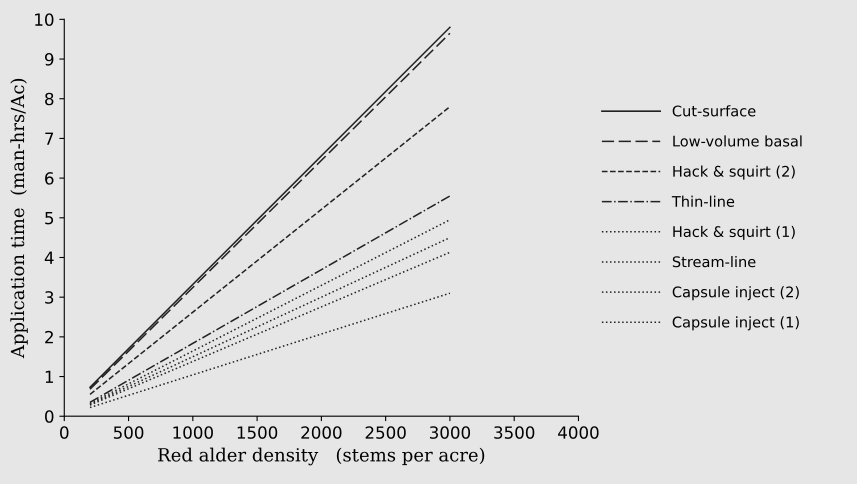 This screenshot has width=857, height=484. What do you see at coordinates (321, 457) in the screenshot?
I see `x-axis-title: Red alder density (stems per acre)` at bounding box center [321, 457].